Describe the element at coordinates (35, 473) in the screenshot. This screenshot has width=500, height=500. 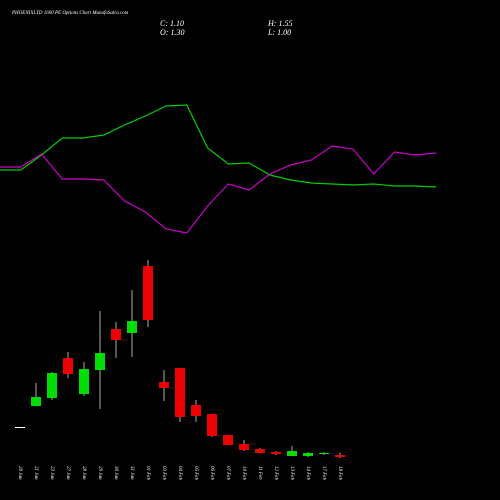
I see `x-tick-label: 21 Jan` at that location.